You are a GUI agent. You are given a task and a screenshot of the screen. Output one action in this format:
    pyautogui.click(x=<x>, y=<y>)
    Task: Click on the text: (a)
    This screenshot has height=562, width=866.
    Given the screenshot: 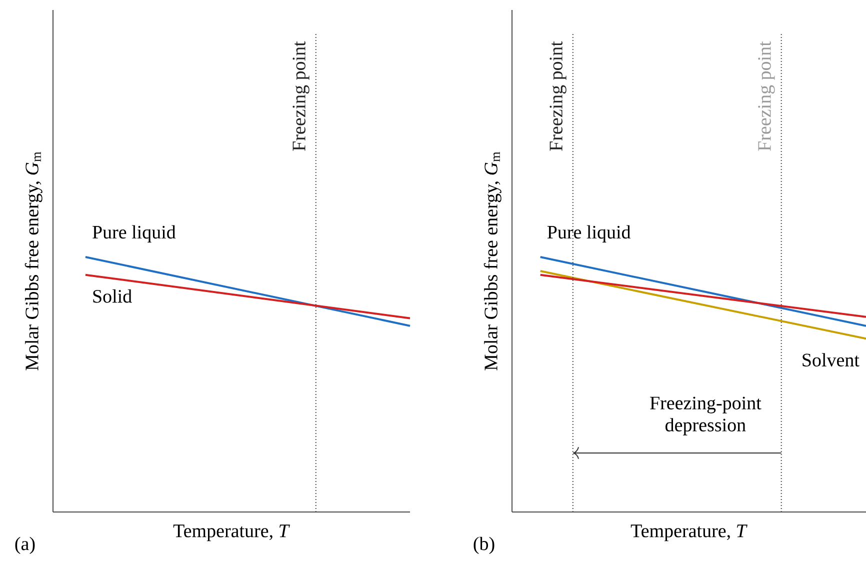 What is the action you would take?
    pyautogui.click(x=25, y=545)
    